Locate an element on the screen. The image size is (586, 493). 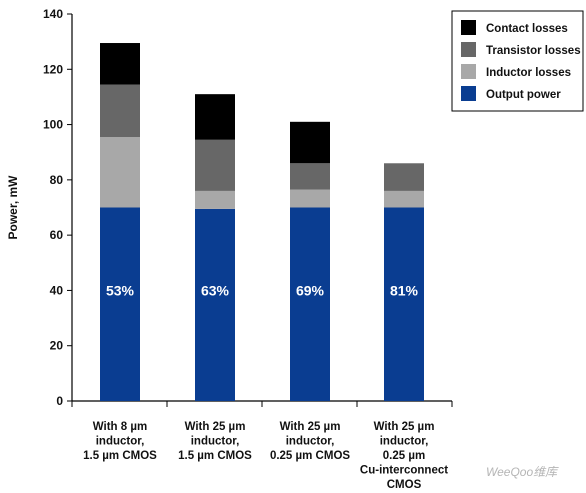
data-label: 81% is located at coordinates (404, 290).